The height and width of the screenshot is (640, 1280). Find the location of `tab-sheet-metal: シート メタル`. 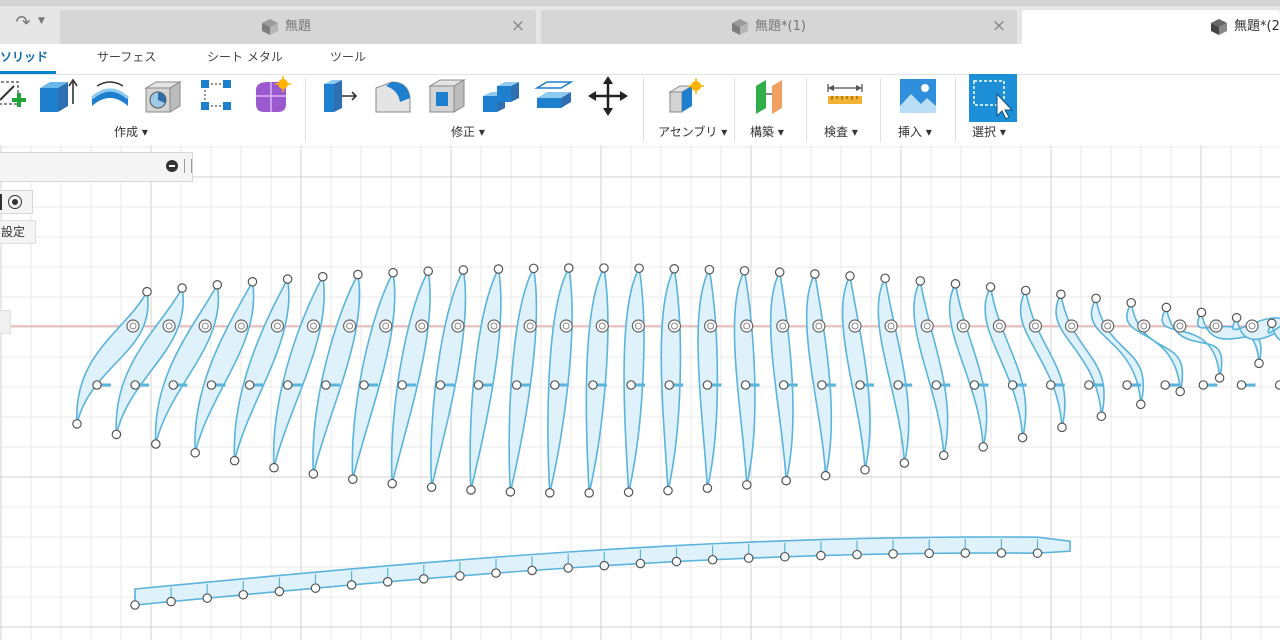

tab-sheet-metal: シート メタル is located at coordinates (245, 57).